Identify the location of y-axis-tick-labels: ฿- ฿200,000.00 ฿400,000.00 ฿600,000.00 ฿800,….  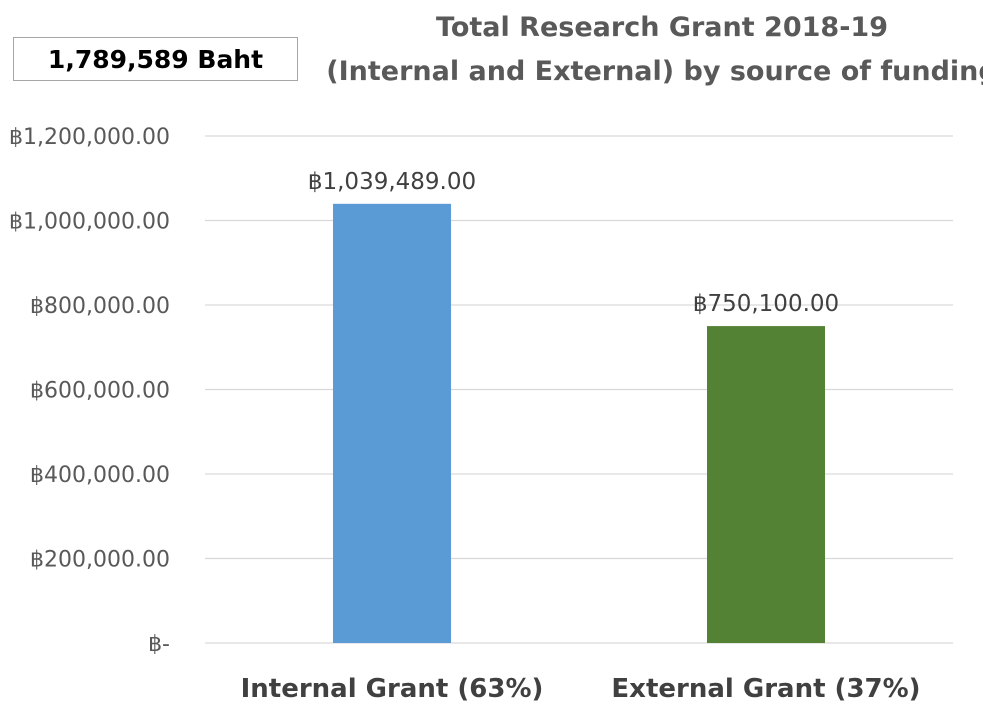
(89, 391).